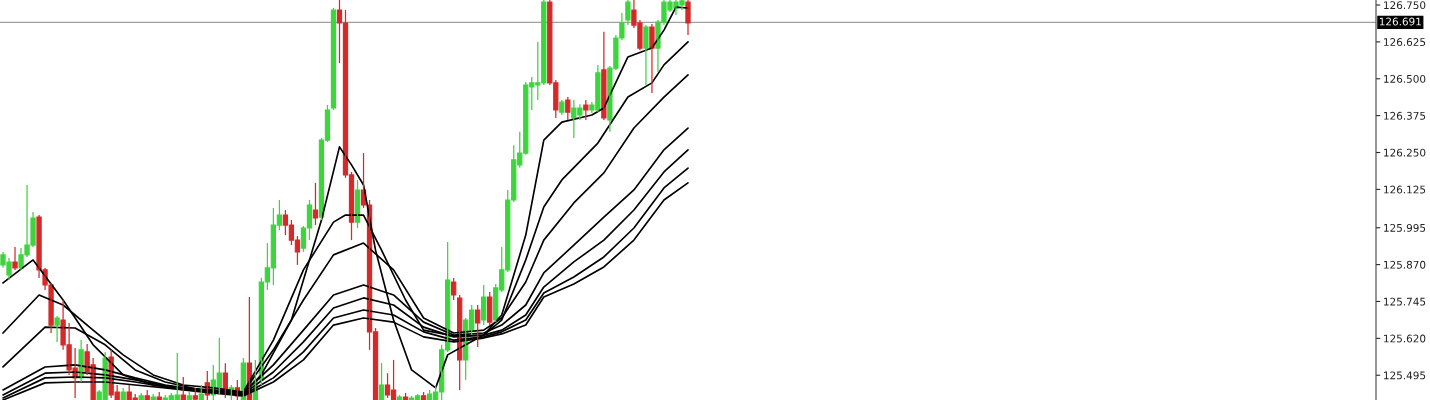  Describe the element at coordinates (1405, 301) in the screenshot. I see `y-tick-label: 125.745` at that location.